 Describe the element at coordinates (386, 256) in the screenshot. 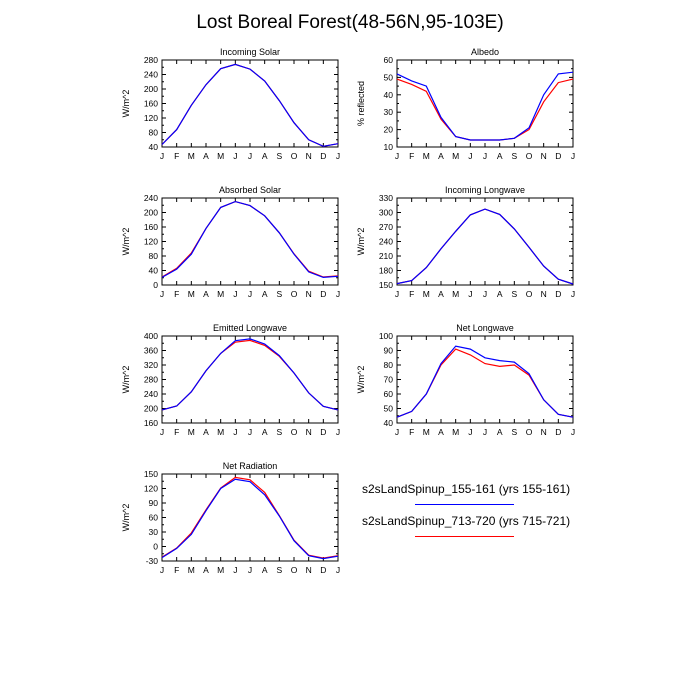

I see `y-tick-label: 210` at that location.